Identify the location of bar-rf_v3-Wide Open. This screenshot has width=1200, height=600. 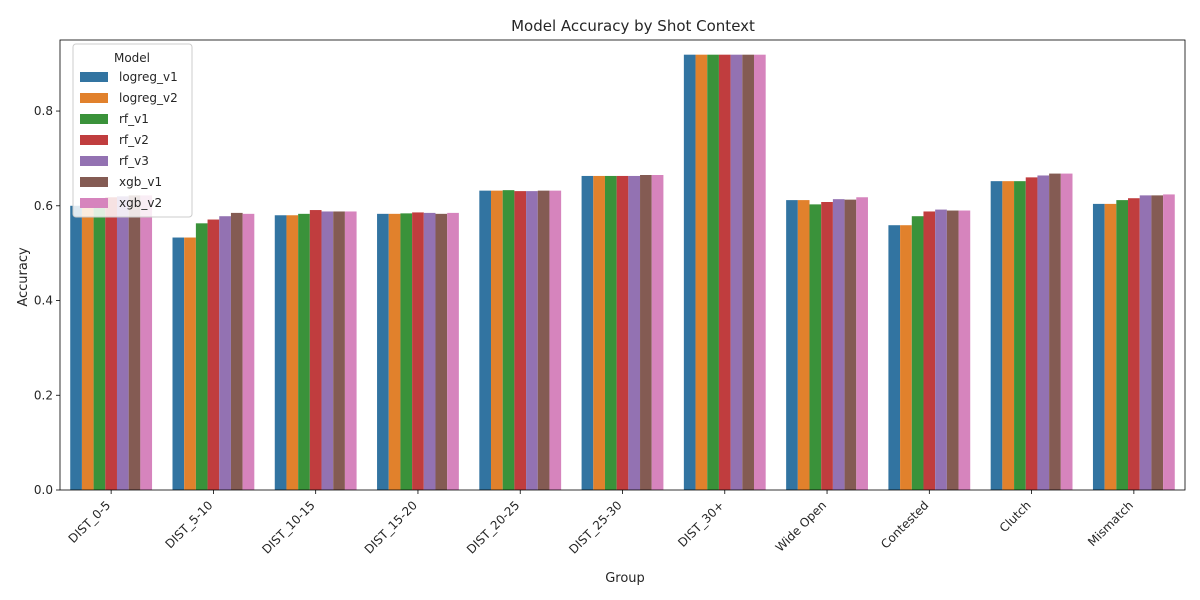
(838, 344).